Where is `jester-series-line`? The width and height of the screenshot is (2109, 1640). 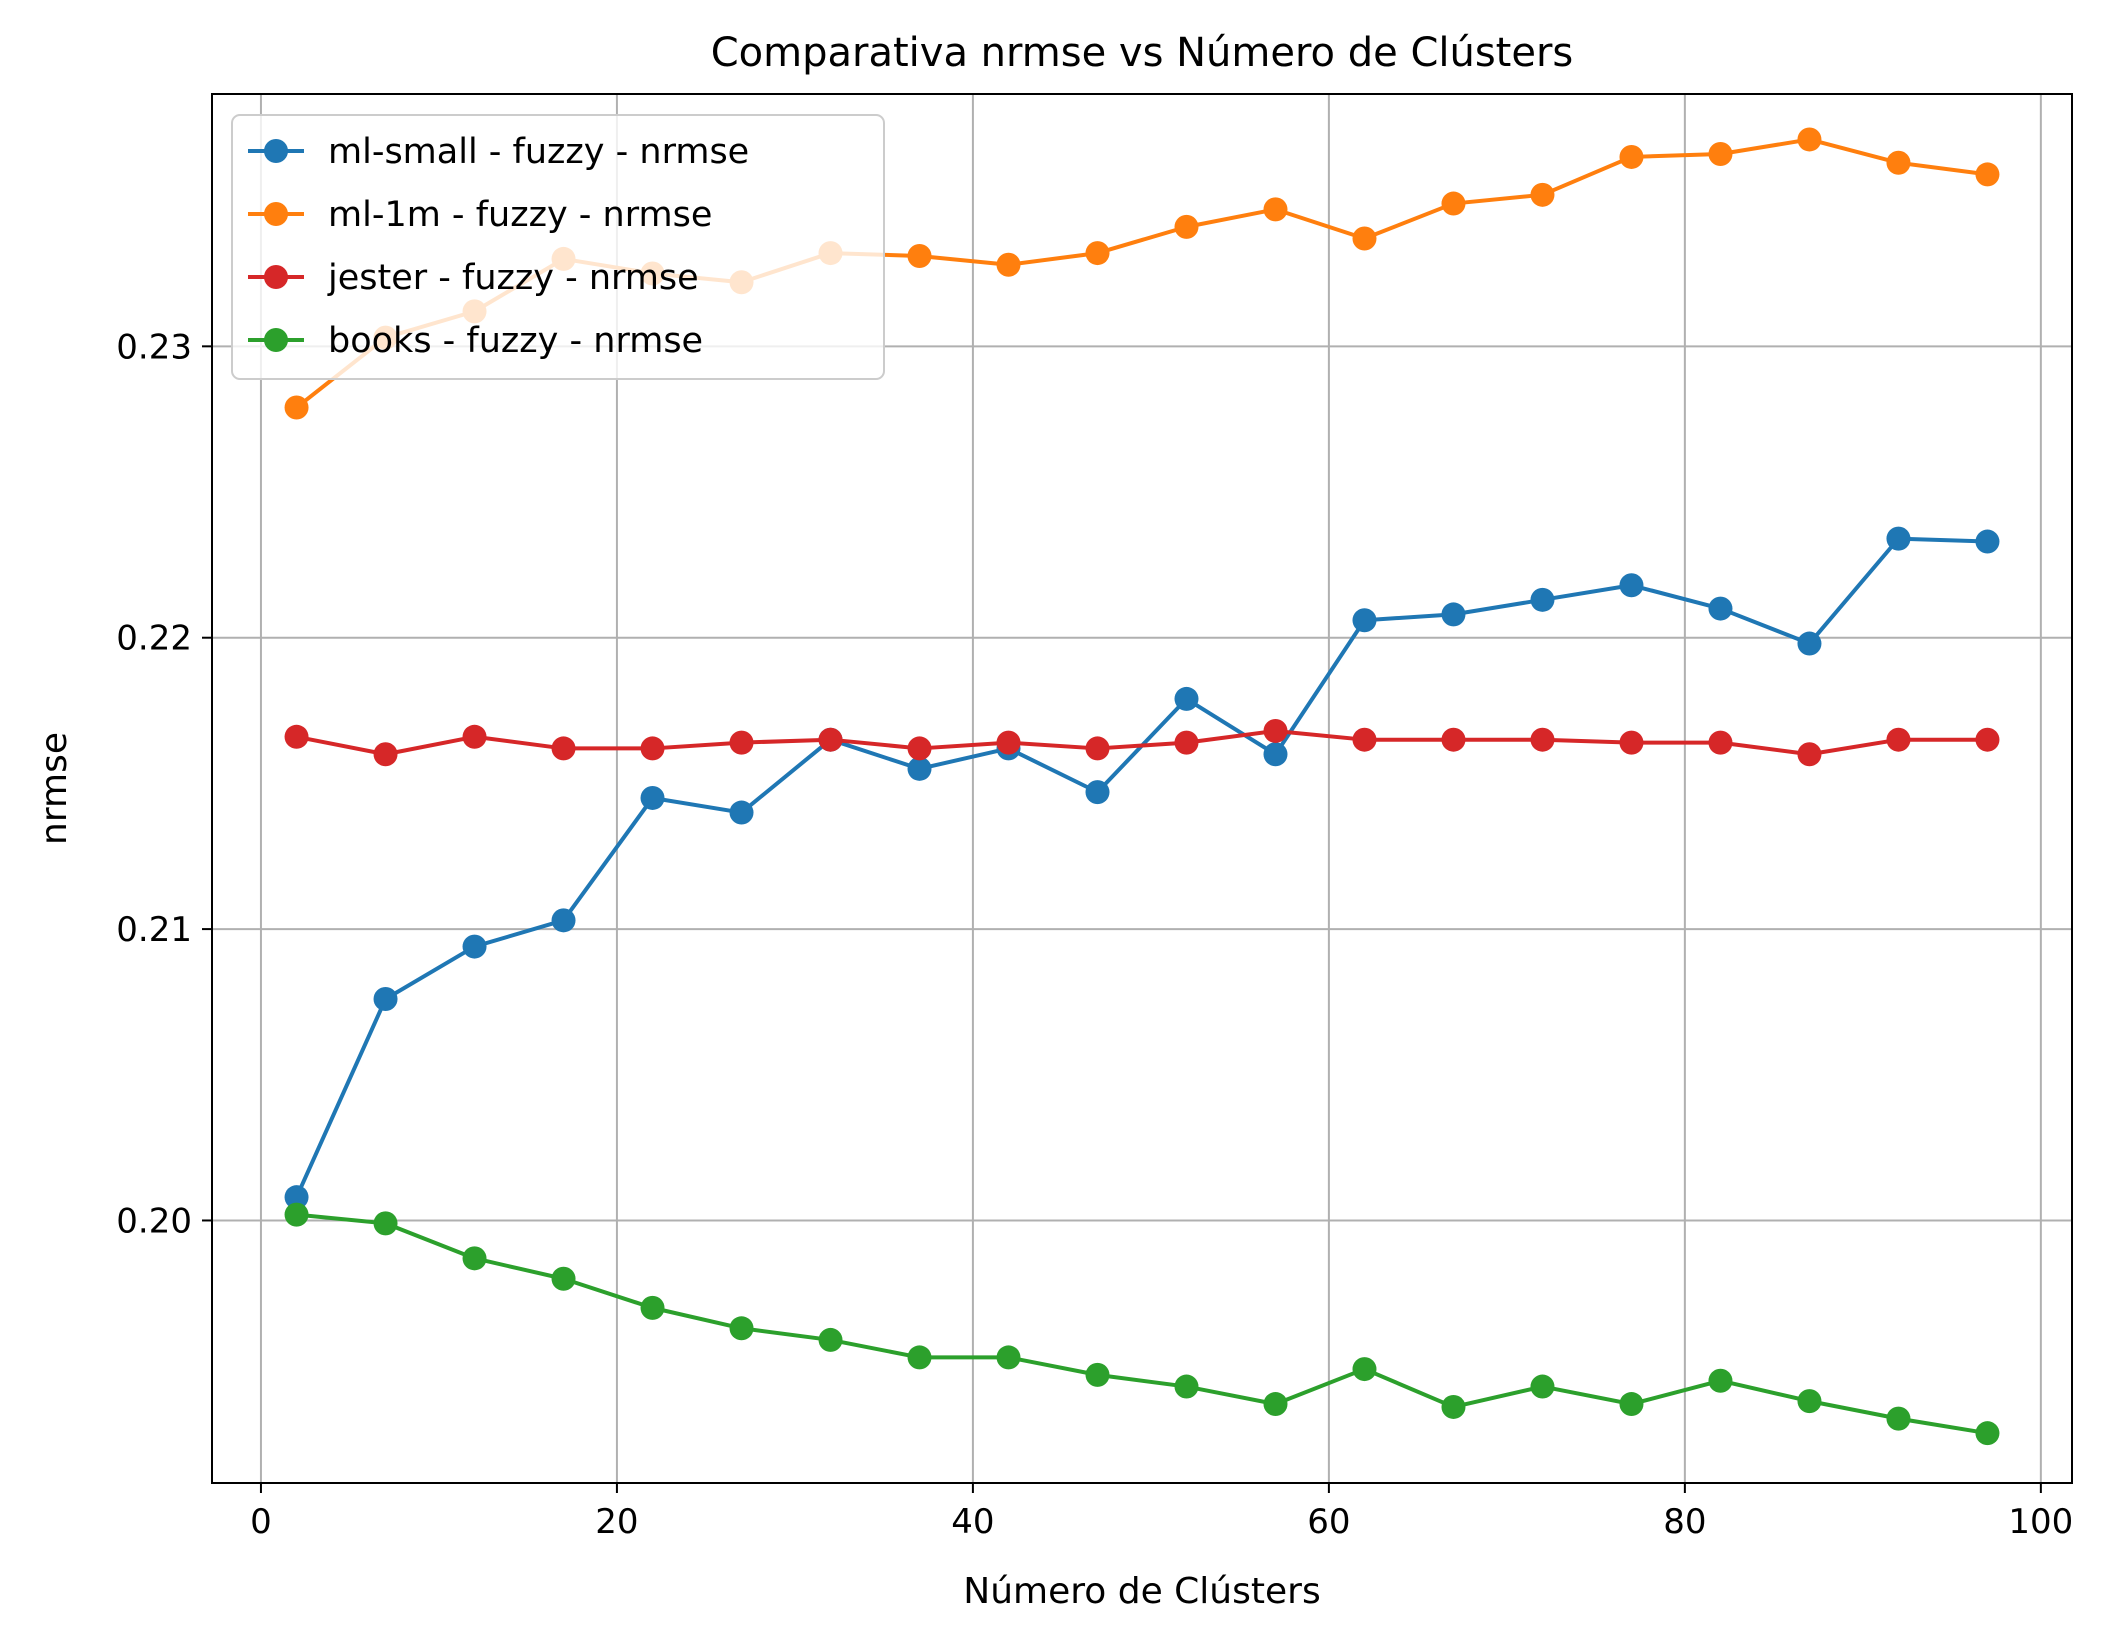 jester-series-line is located at coordinates (1142, 742).